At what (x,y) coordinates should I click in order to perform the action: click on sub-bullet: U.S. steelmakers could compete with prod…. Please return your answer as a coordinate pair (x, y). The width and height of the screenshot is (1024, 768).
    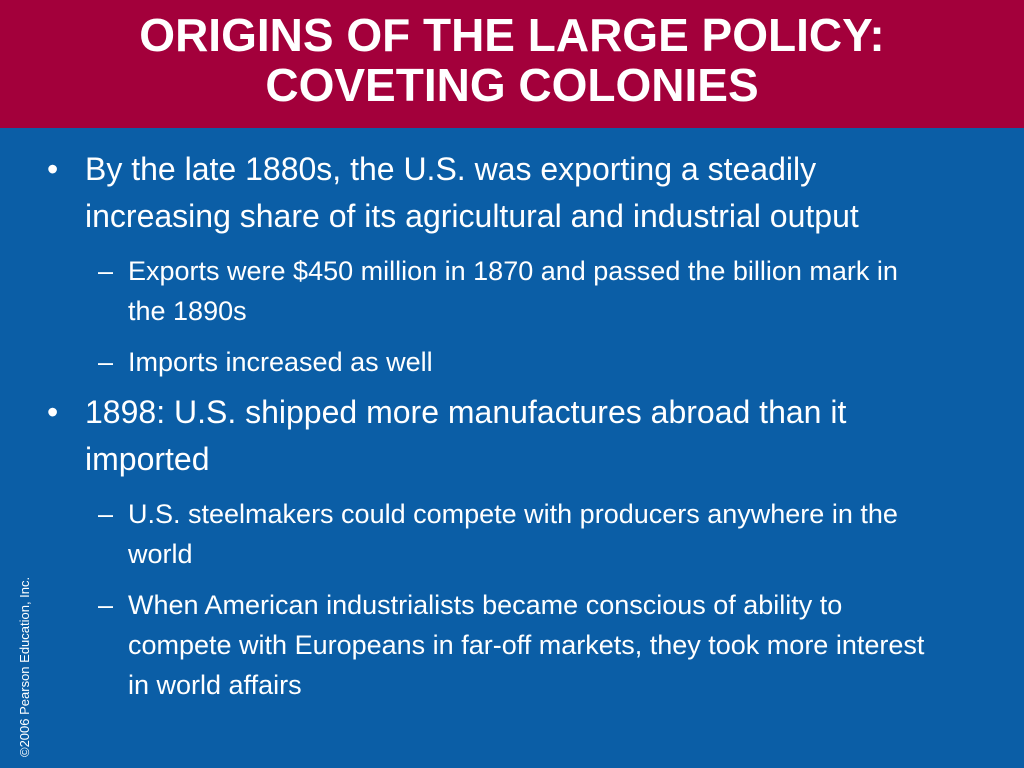
    Looking at the image, I should click on (513, 534).